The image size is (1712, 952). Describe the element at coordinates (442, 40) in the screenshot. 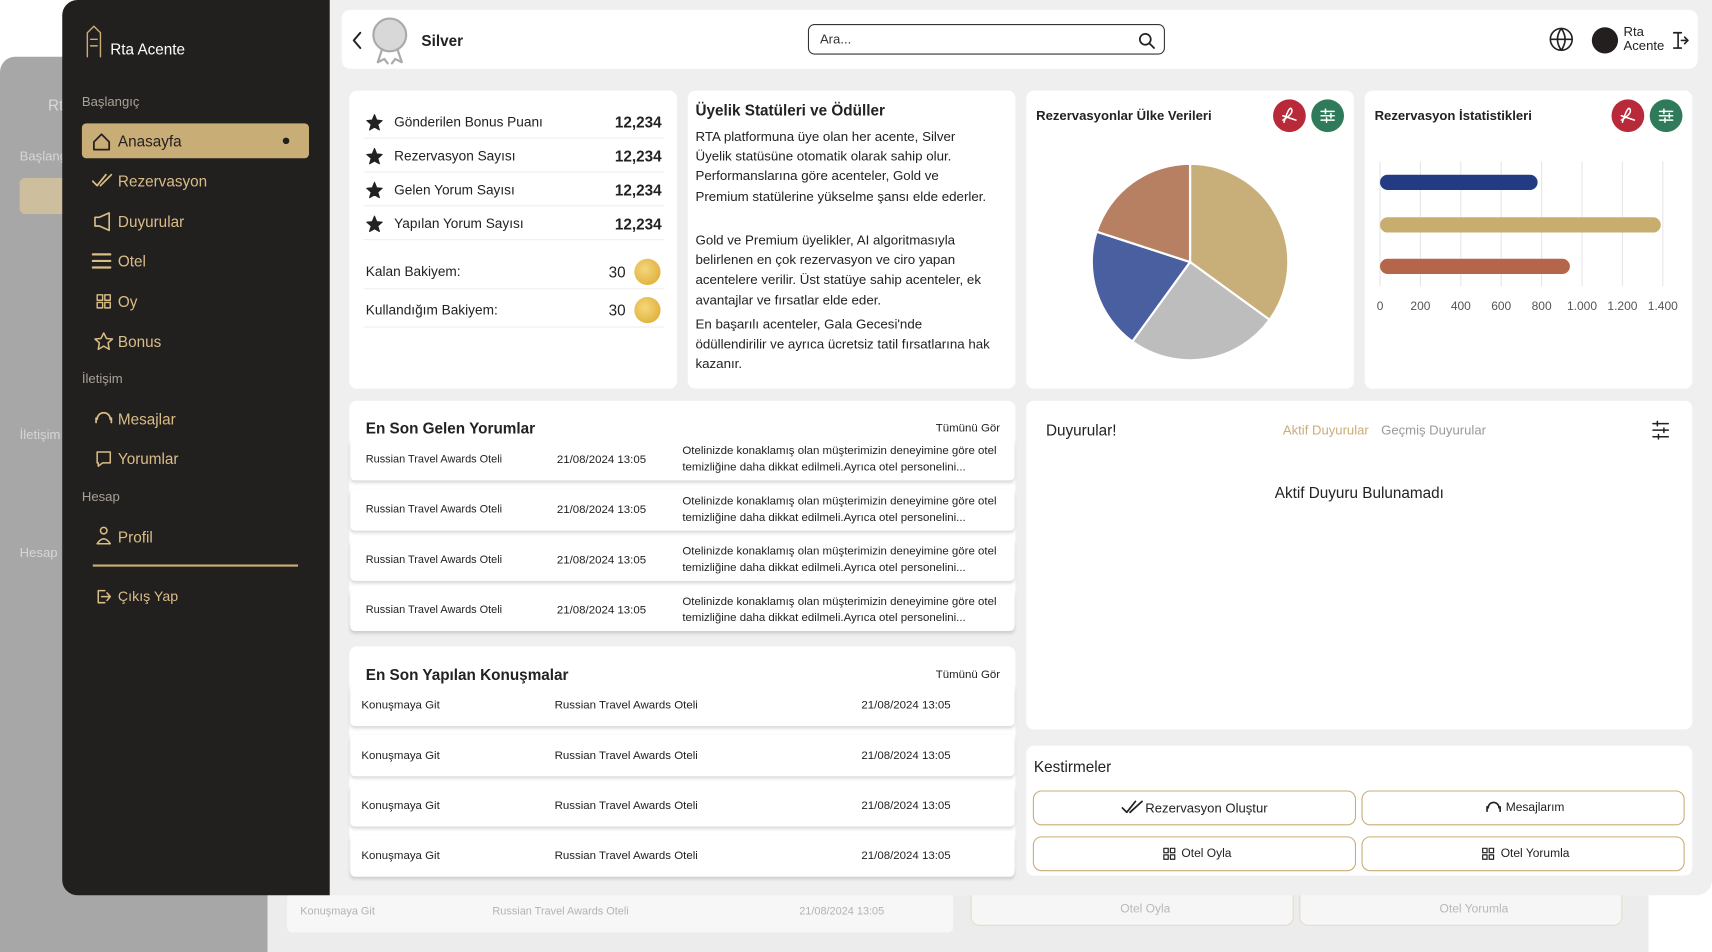

I see `status-name: Silver` at that location.